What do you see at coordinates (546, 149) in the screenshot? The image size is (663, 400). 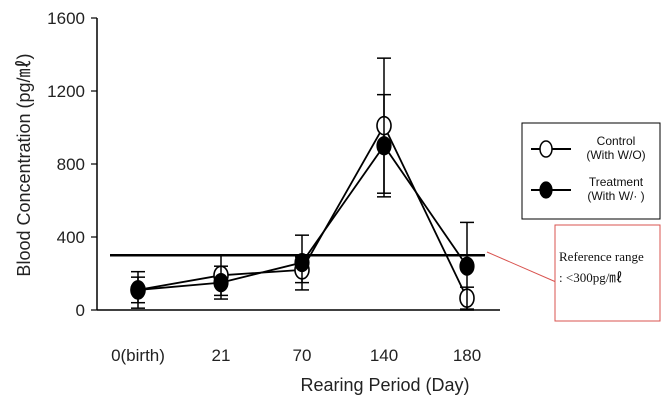 I see `legend-marker-open` at bounding box center [546, 149].